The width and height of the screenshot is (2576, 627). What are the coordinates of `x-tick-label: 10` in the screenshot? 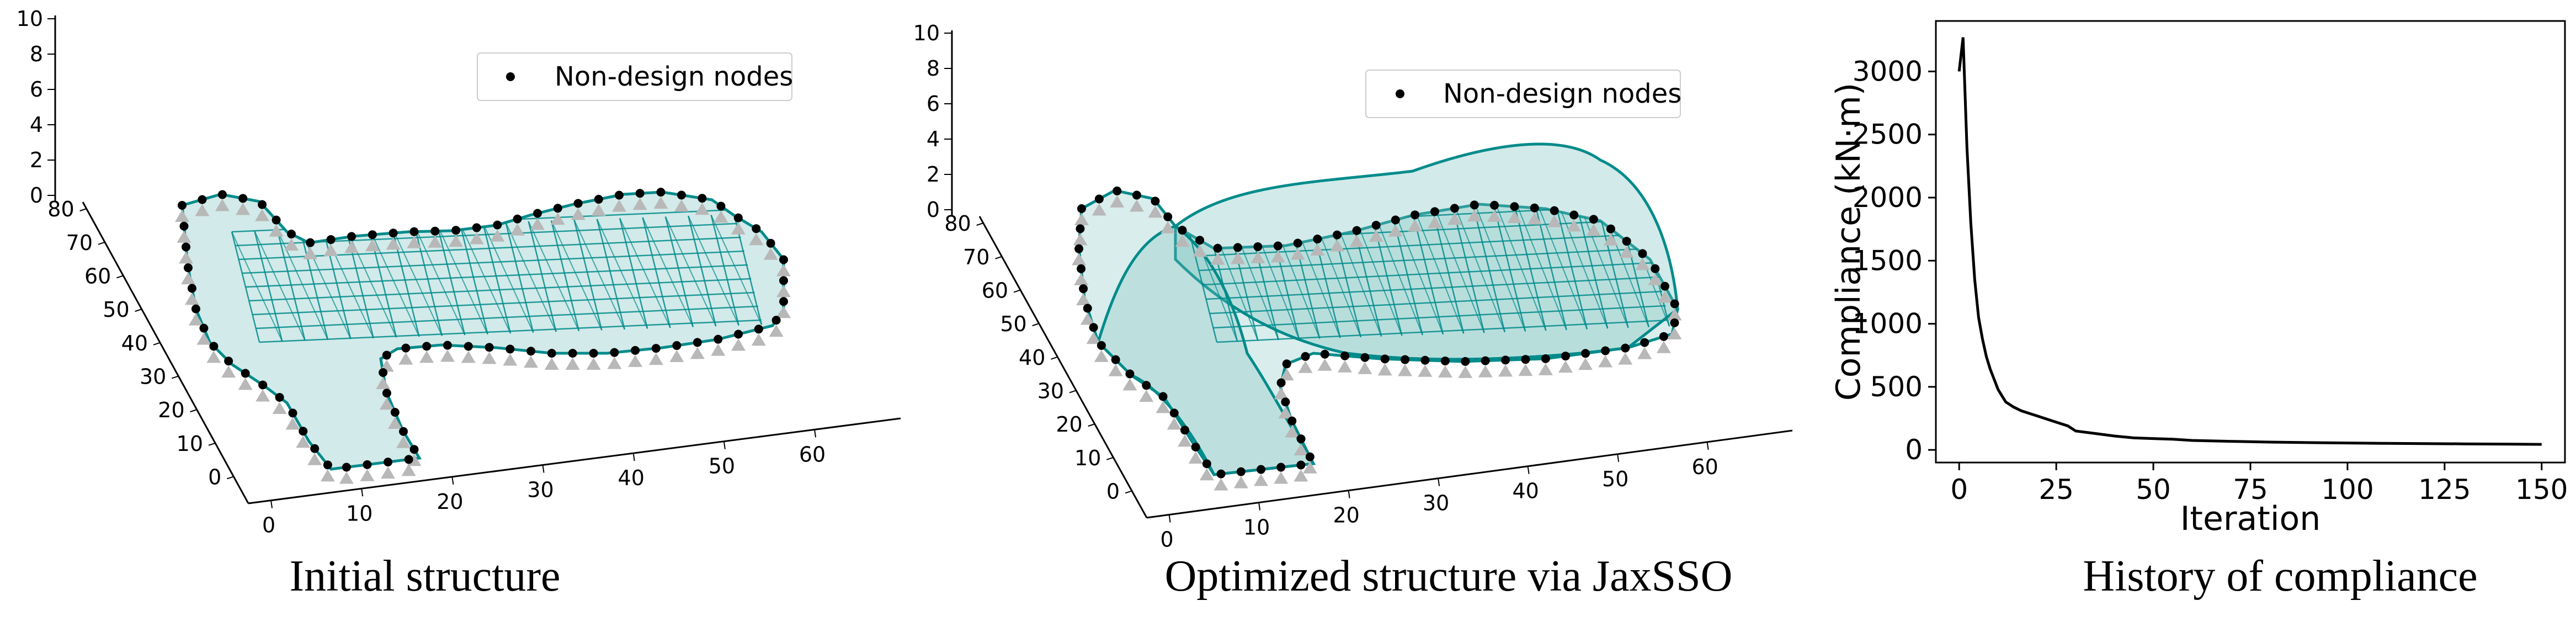 It's located at (1256, 528).